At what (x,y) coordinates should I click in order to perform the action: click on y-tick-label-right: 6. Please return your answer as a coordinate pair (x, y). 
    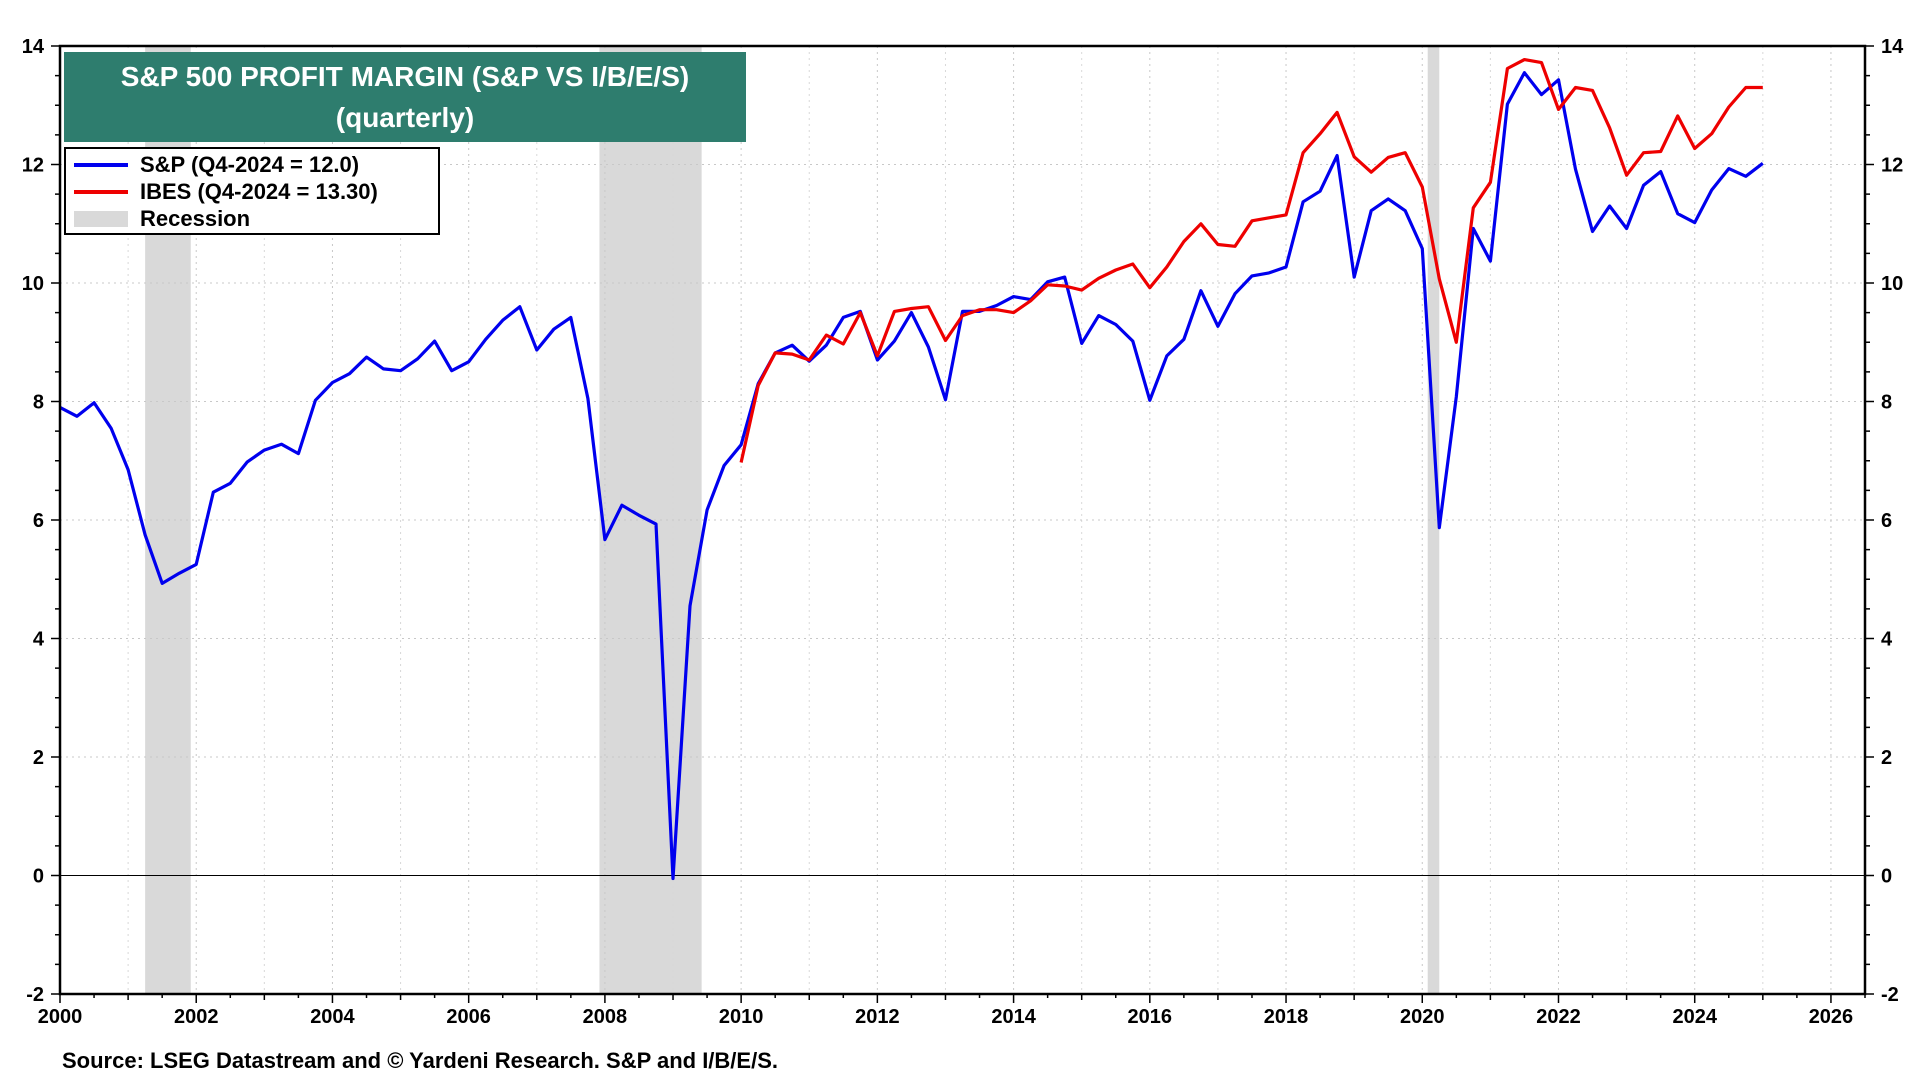
    Looking at the image, I should click on (1886, 521).